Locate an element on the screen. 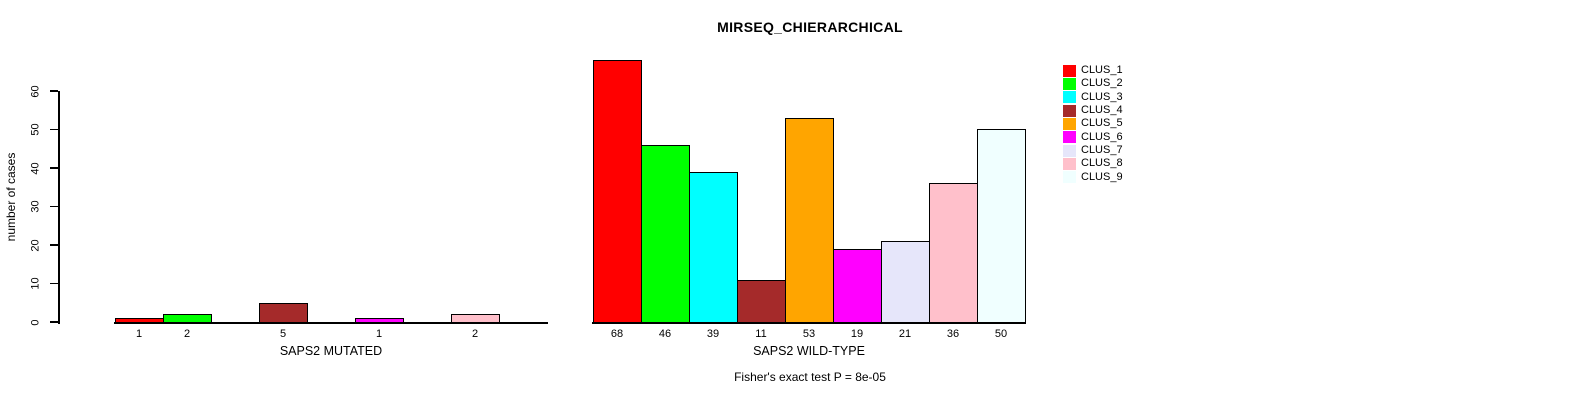  legend-item-clus_5: CLUS_5 is located at coordinates (1093, 123).